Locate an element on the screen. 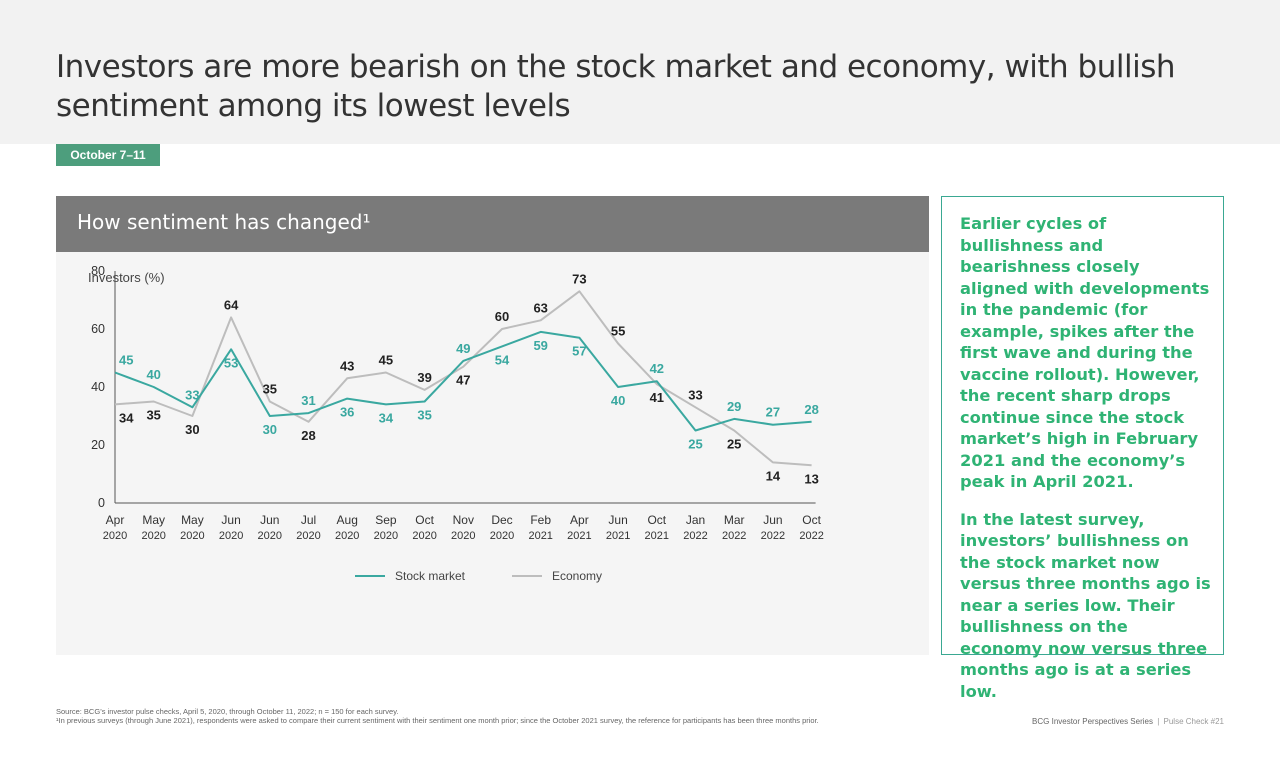 This screenshot has height=762, width=1280. stock-market-data-label: 42 is located at coordinates (657, 368).